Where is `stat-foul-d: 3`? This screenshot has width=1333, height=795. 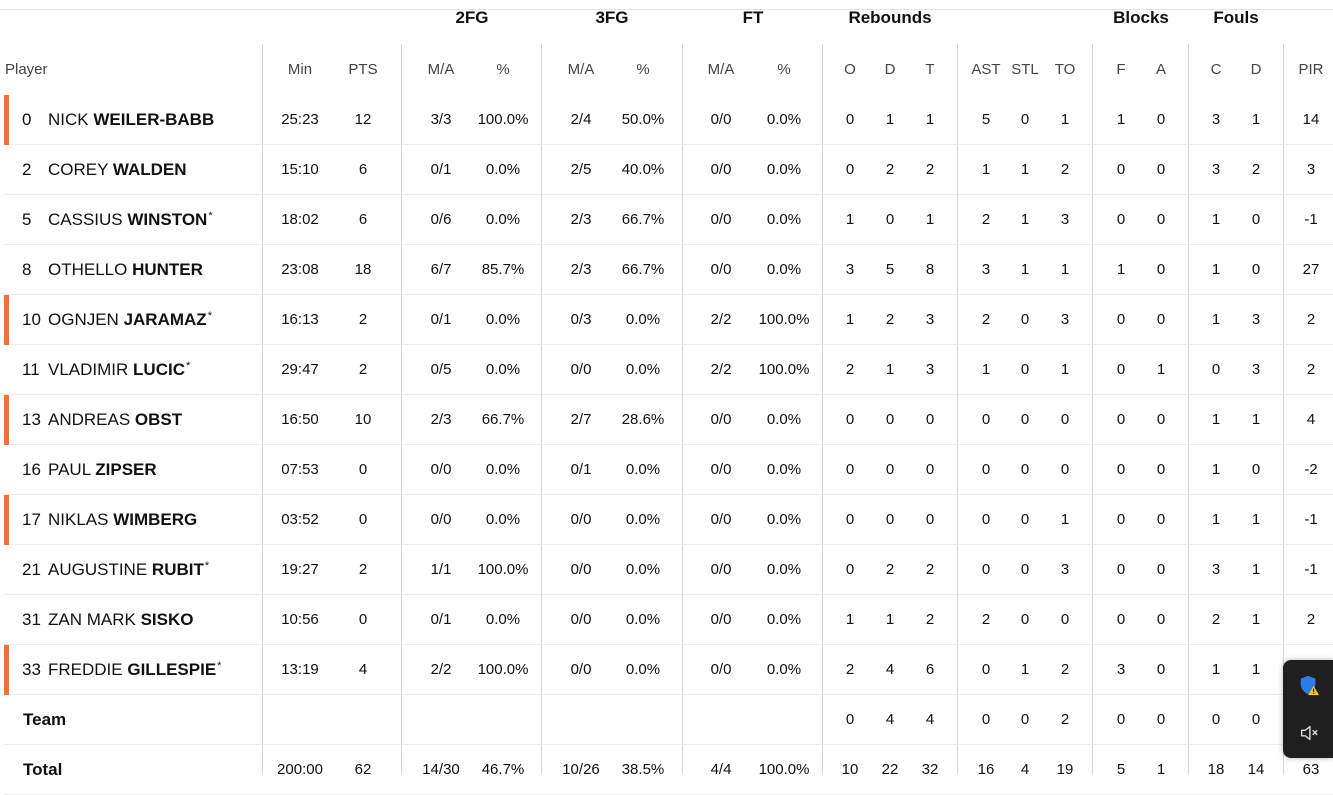
stat-foul-d: 3 is located at coordinates (1256, 369).